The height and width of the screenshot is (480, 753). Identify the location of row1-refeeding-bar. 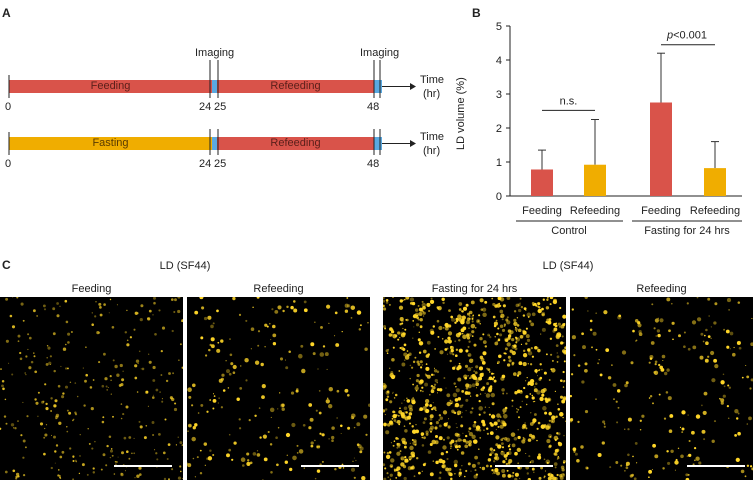
(295, 86).